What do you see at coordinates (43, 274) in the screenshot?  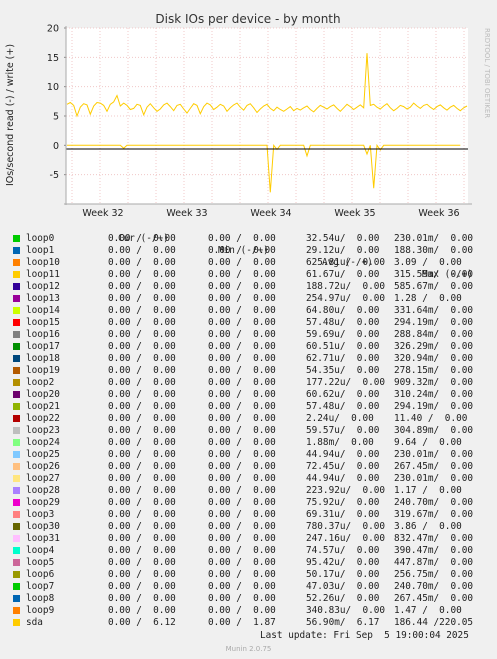 I see `legend-name: loop11` at bounding box center [43, 274].